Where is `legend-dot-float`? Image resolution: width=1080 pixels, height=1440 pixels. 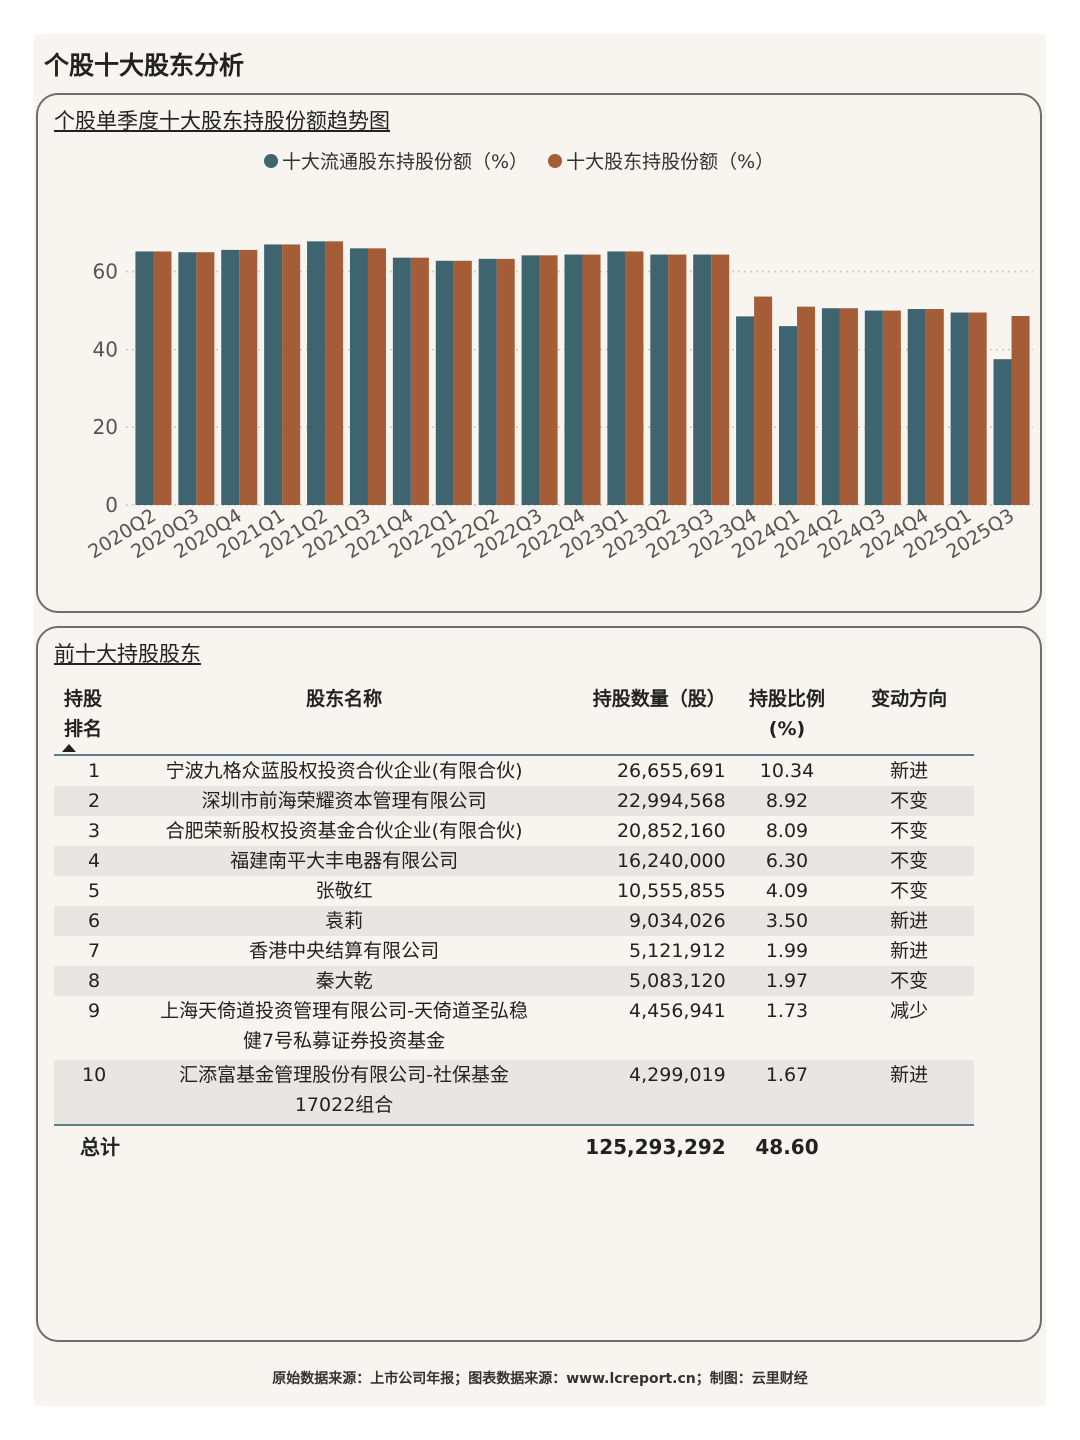 legend-dot-float is located at coordinates (271, 160).